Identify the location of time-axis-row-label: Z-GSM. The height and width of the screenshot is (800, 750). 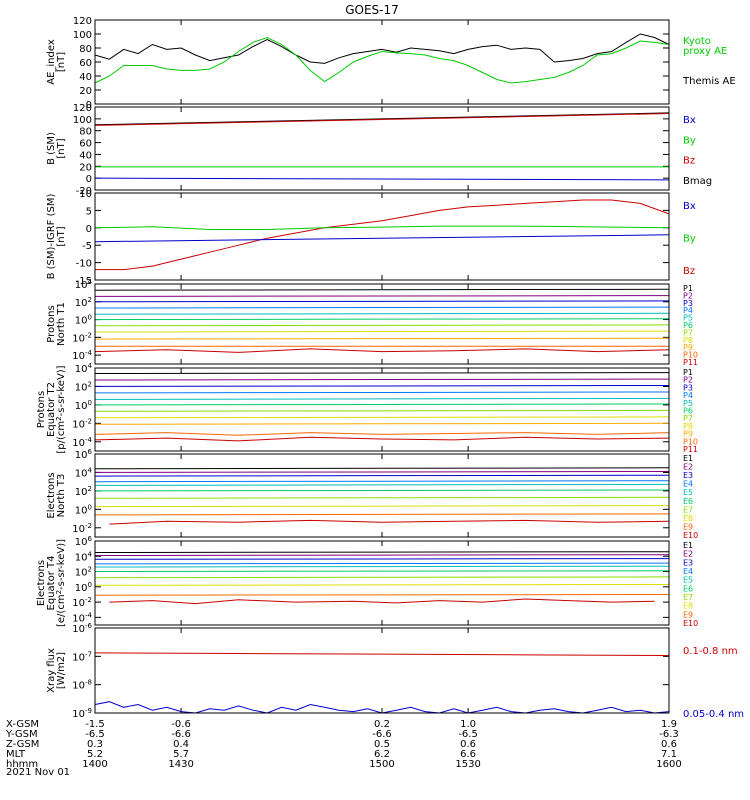
(22, 744).